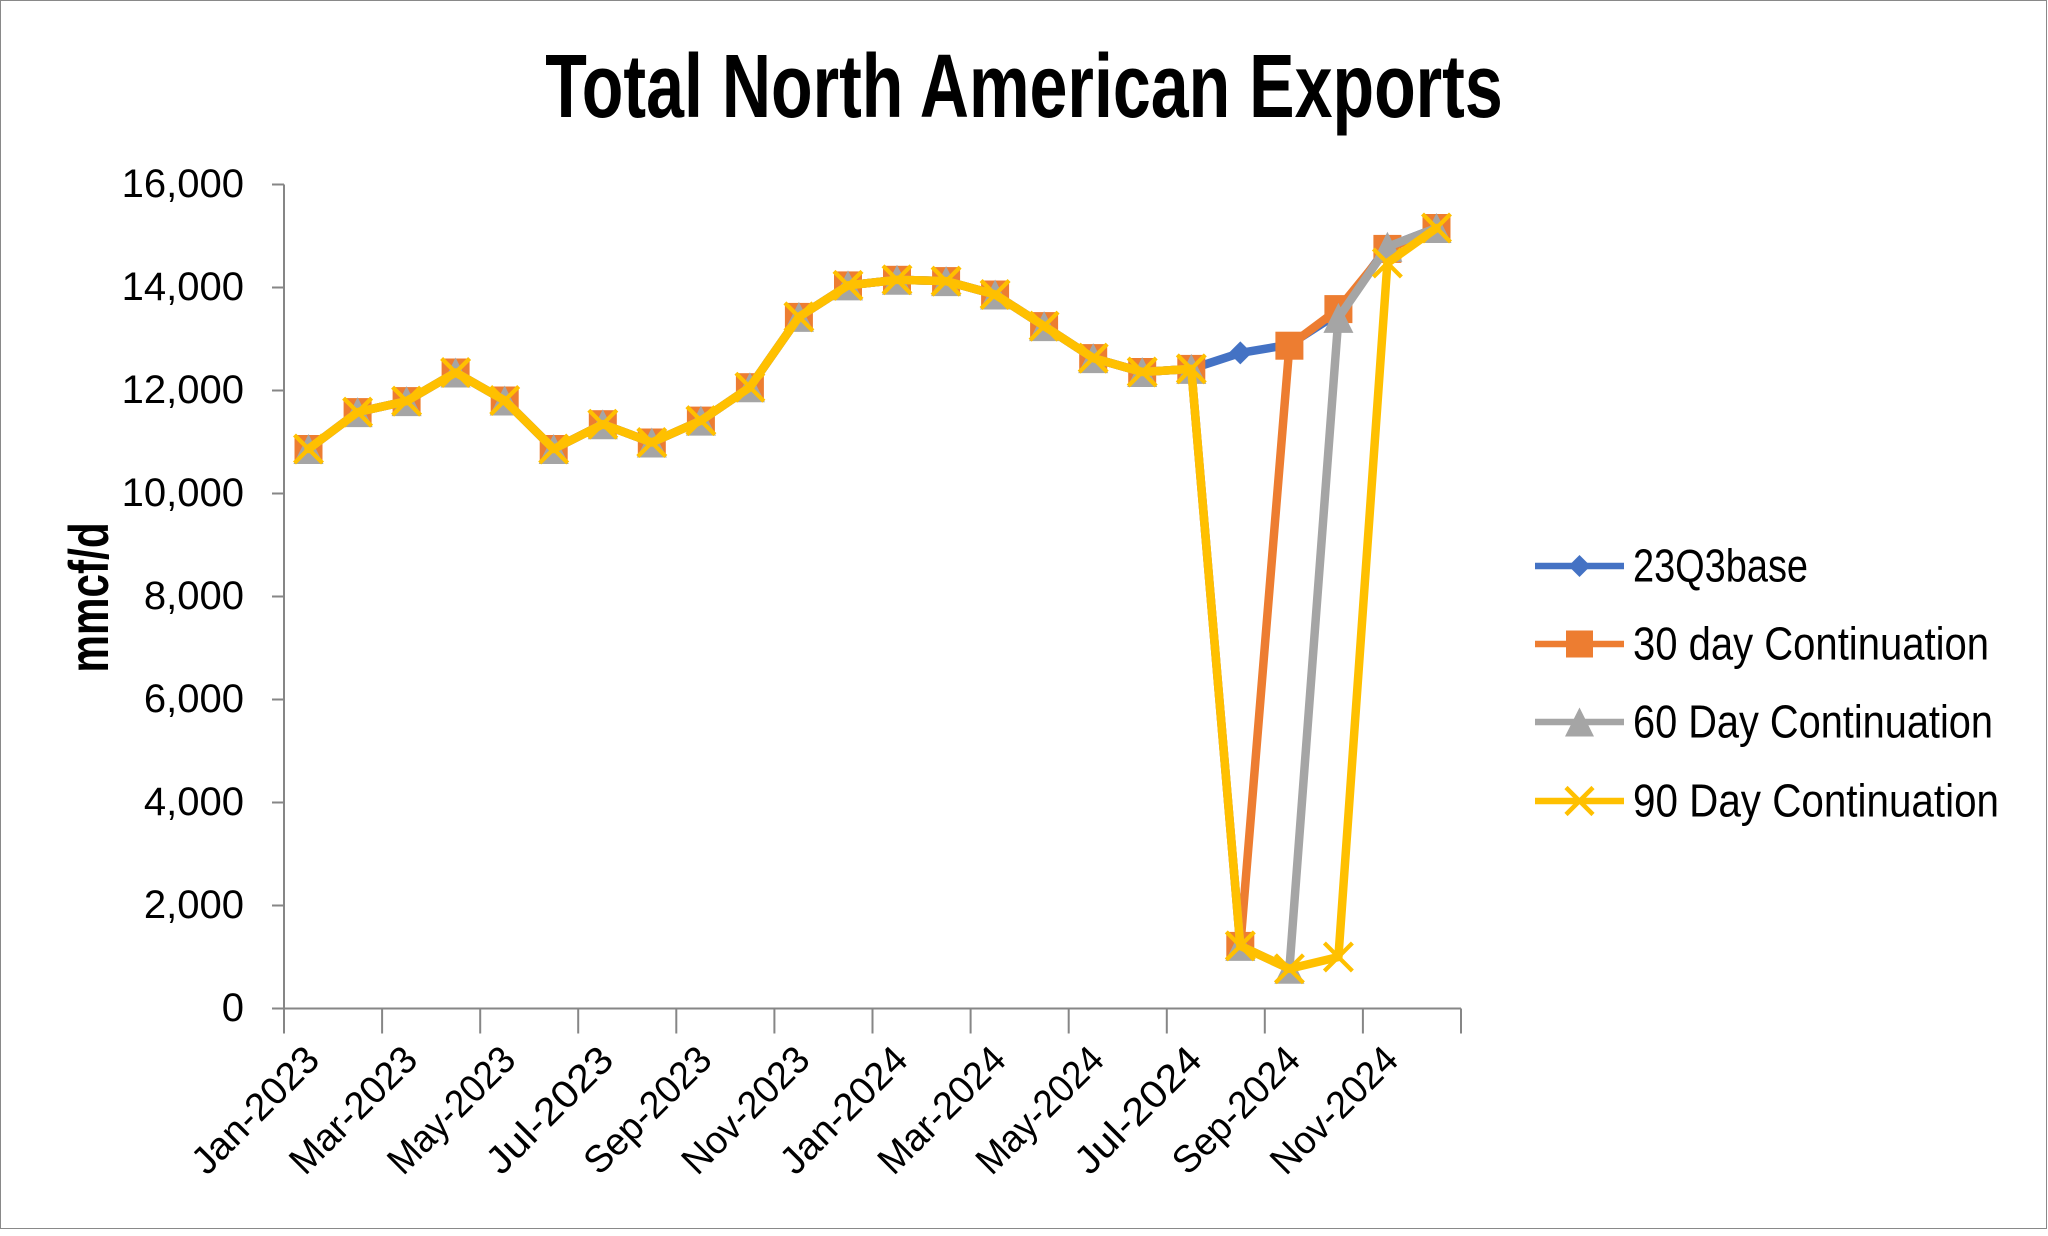 The height and width of the screenshot is (1236, 2048). What do you see at coordinates (1813, 722) in the screenshot?
I see `svg-text: 60 Day Continuation` at bounding box center [1813, 722].